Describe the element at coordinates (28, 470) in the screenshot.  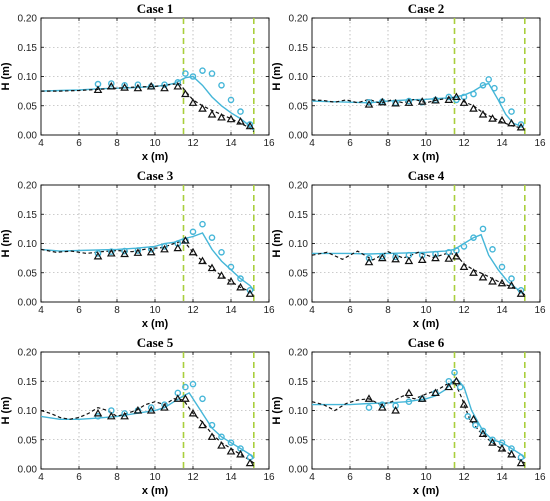
I see `y-tick-label-0: 0.00` at that location.